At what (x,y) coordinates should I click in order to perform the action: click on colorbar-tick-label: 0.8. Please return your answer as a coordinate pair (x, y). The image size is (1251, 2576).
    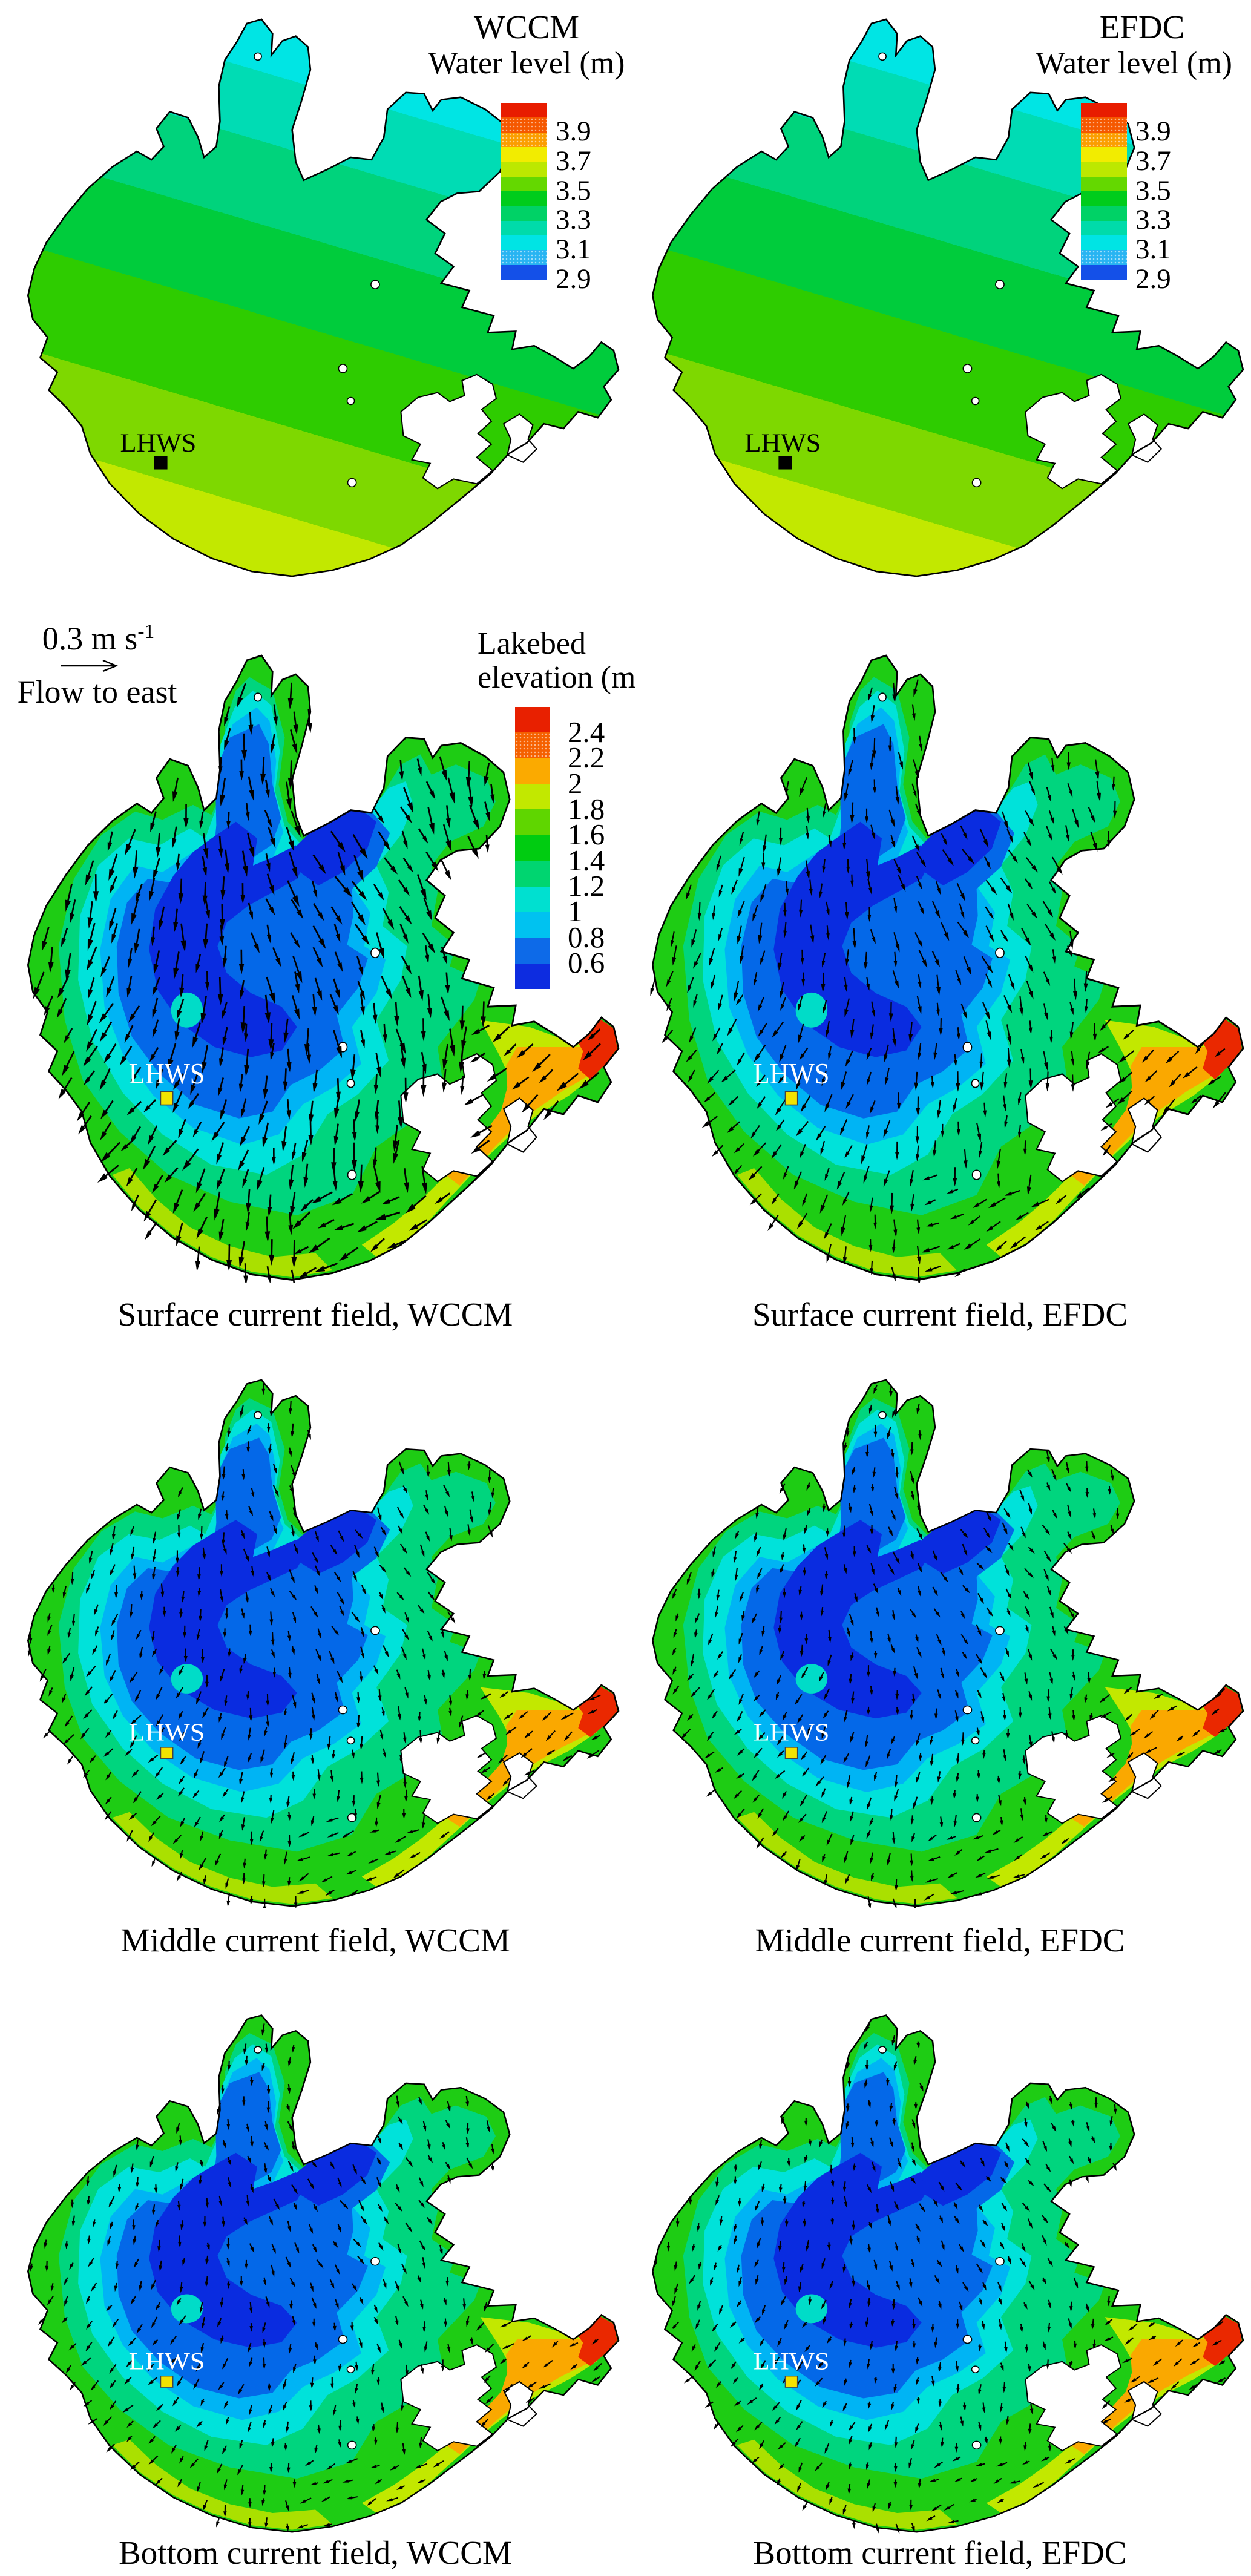
    Looking at the image, I should click on (586, 938).